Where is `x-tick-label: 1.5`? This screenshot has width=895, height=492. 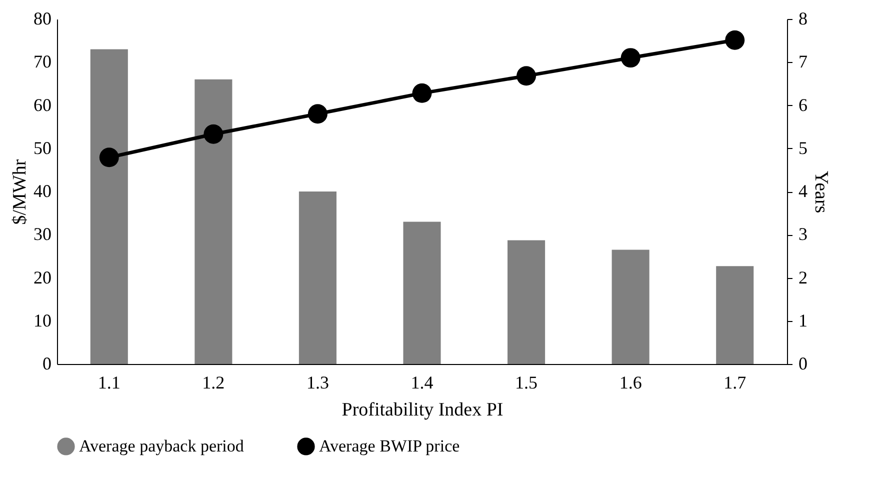 x-tick-label: 1.5 is located at coordinates (526, 382).